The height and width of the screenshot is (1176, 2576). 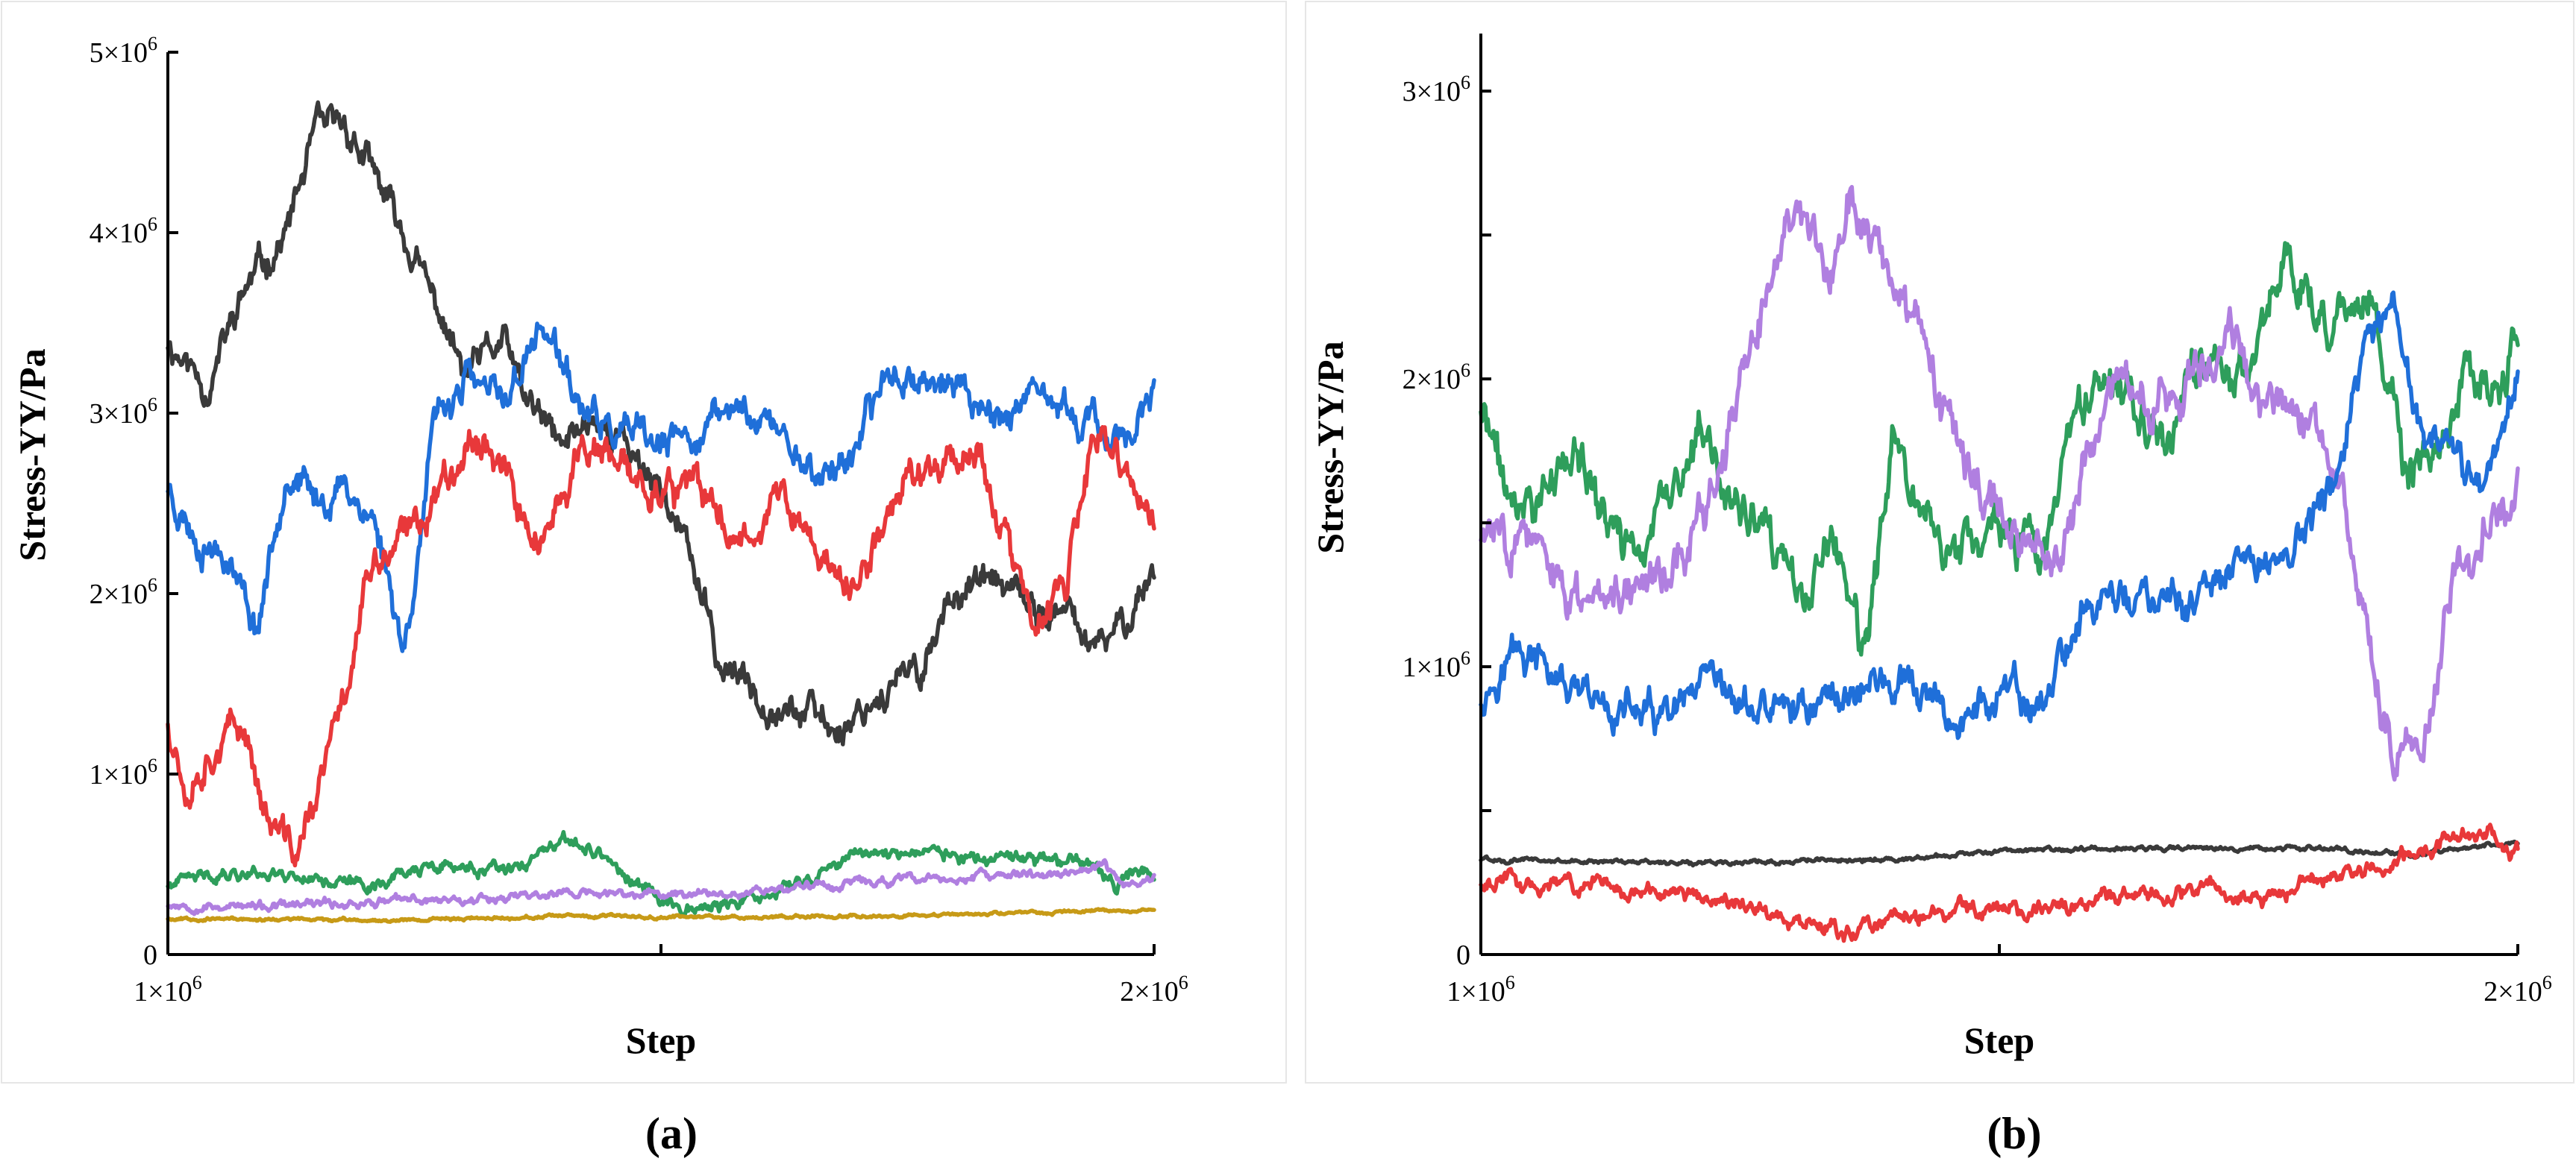 I want to click on panel-a-x-tick-label: 2×10⁶, so click(x=1154, y=989).